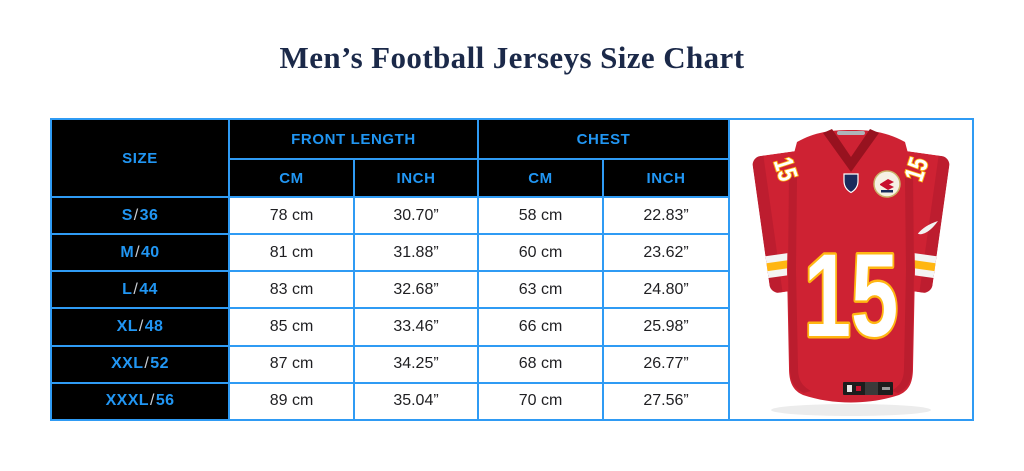  What do you see at coordinates (127, 252) in the screenshot?
I see `size-code: M` at bounding box center [127, 252].